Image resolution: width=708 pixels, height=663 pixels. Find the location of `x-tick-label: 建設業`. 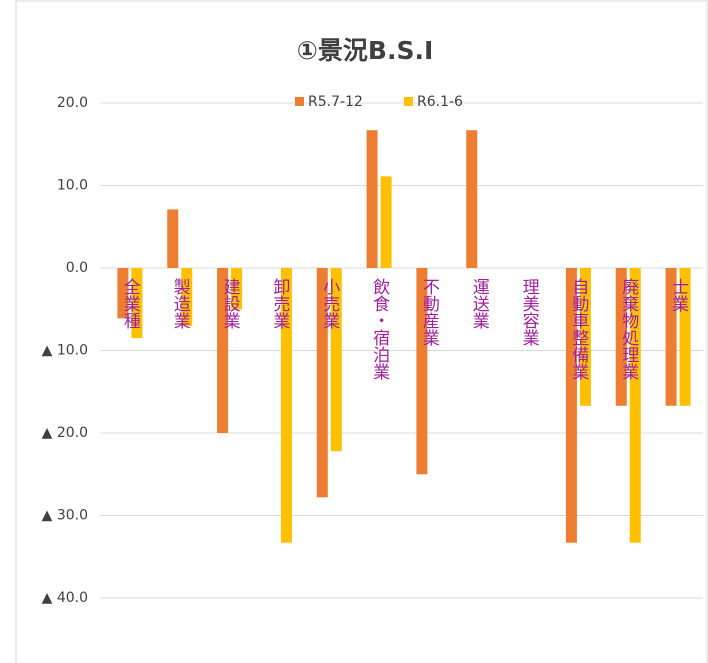

x-tick-label: 建設業 is located at coordinates (230, 303).